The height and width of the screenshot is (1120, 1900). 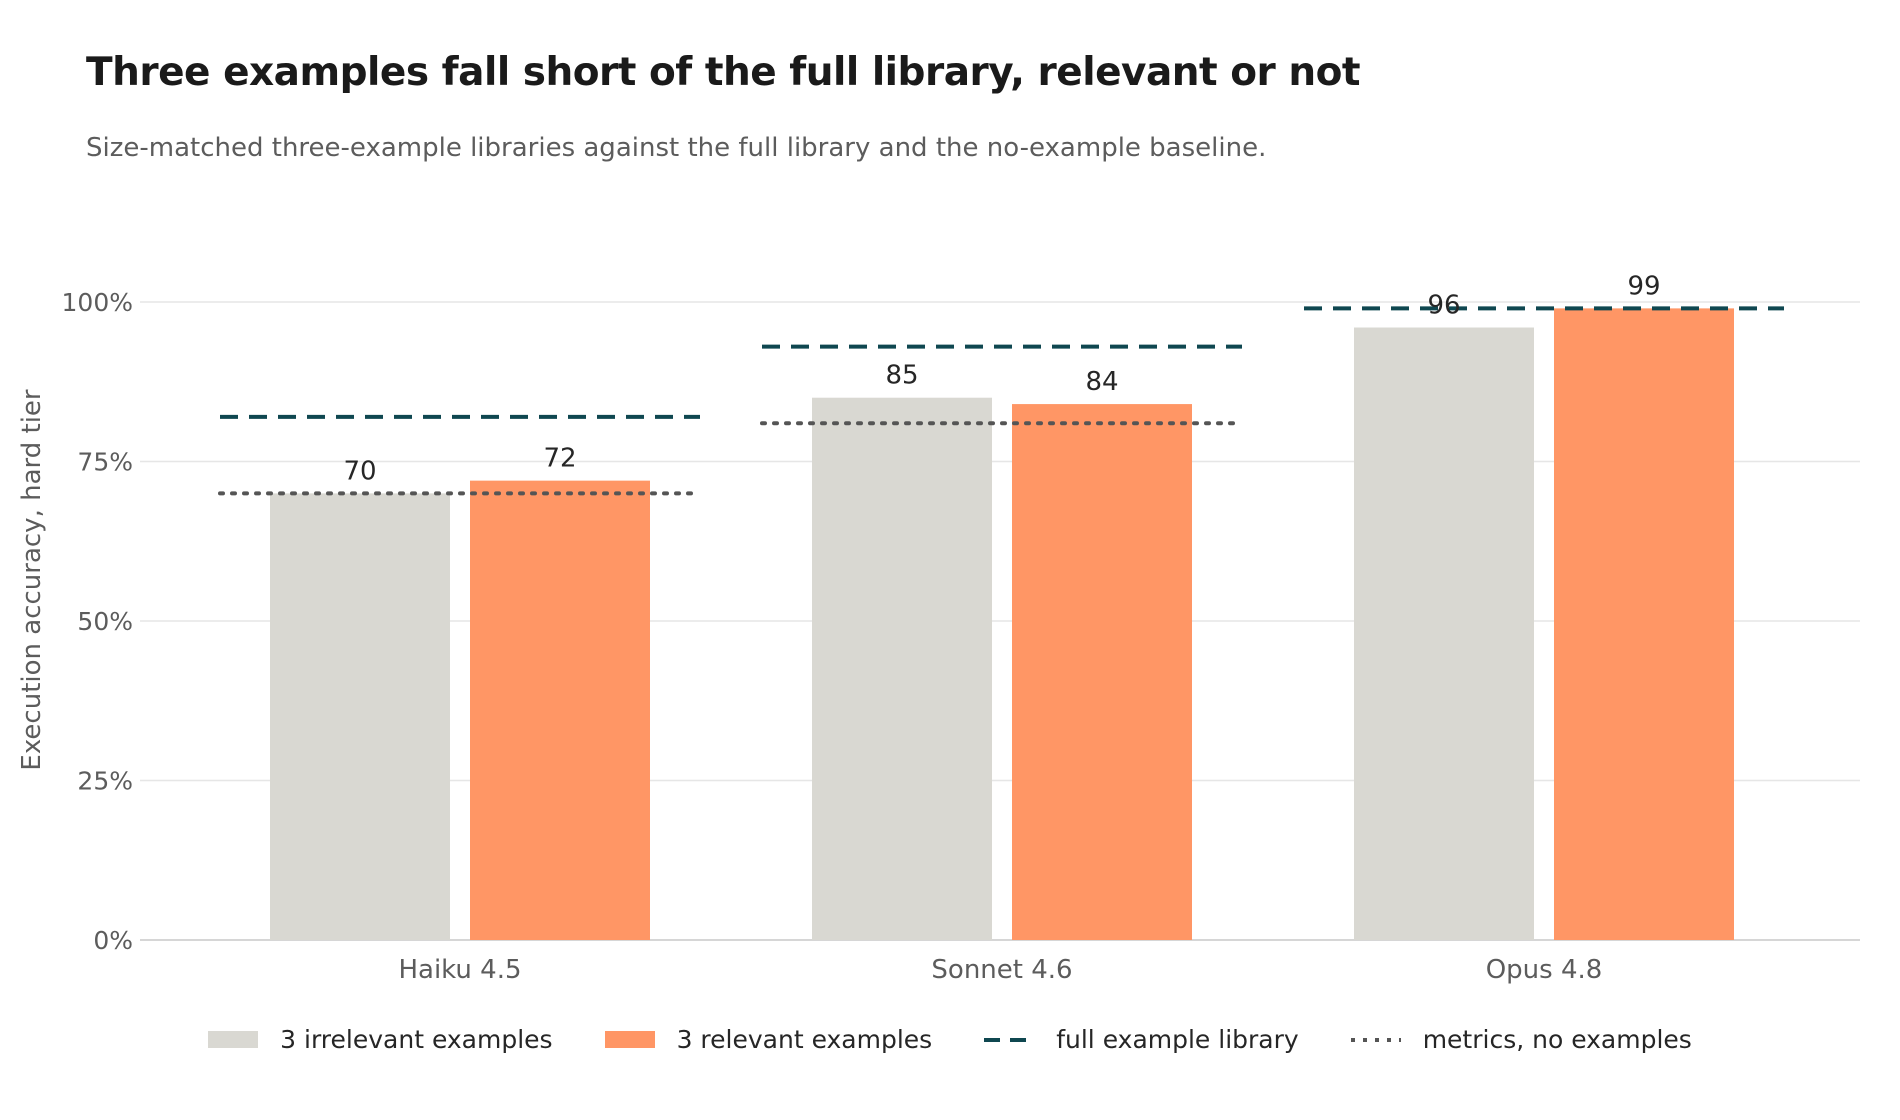 I want to click on data-label: 72, so click(x=559, y=459).